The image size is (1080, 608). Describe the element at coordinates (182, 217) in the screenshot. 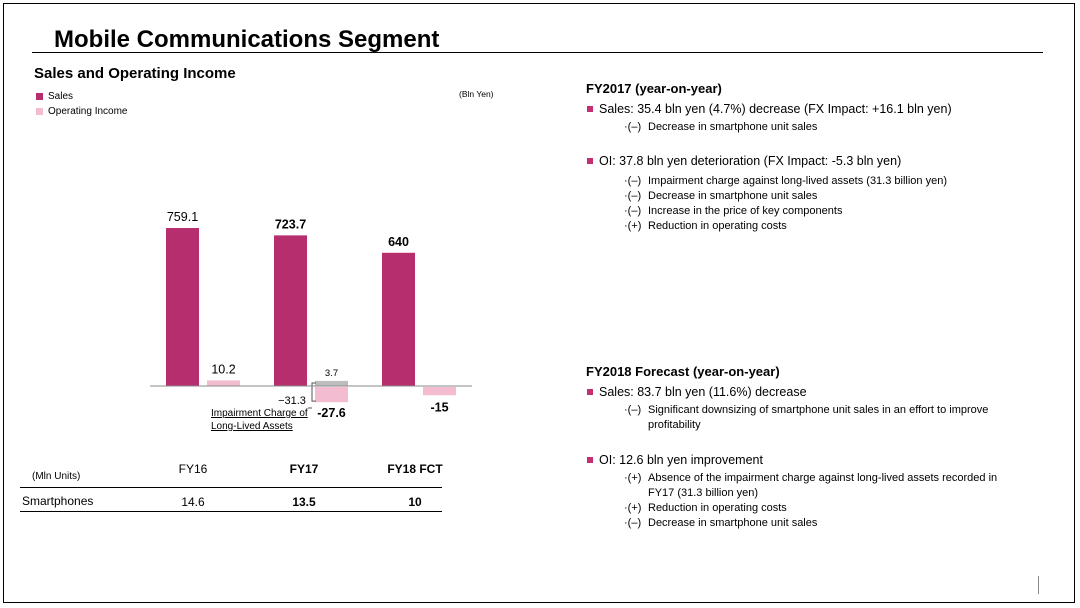

I see `sales-data-label: 759.1` at that location.